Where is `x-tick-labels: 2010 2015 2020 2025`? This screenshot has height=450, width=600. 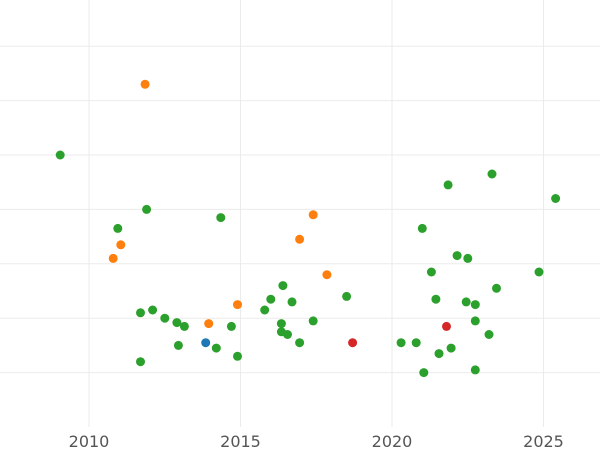
x-tick-labels: 2010 2015 2020 2025 is located at coordinates (316, 441).